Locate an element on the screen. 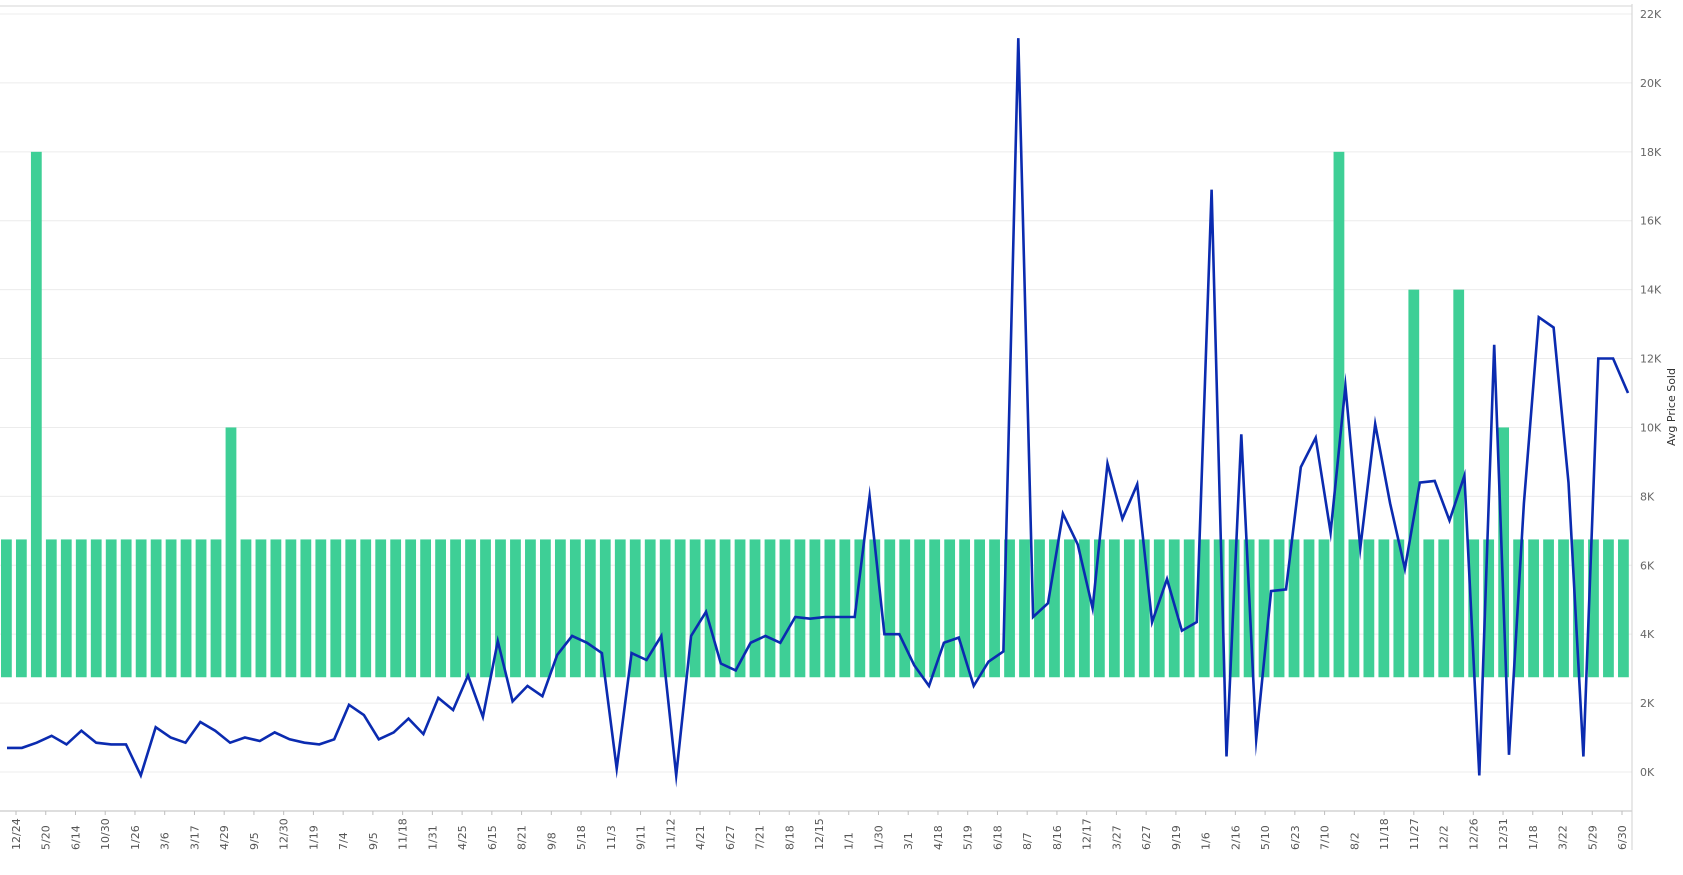  x-tick-label: 11/3 is located at coordinates (611, 837).